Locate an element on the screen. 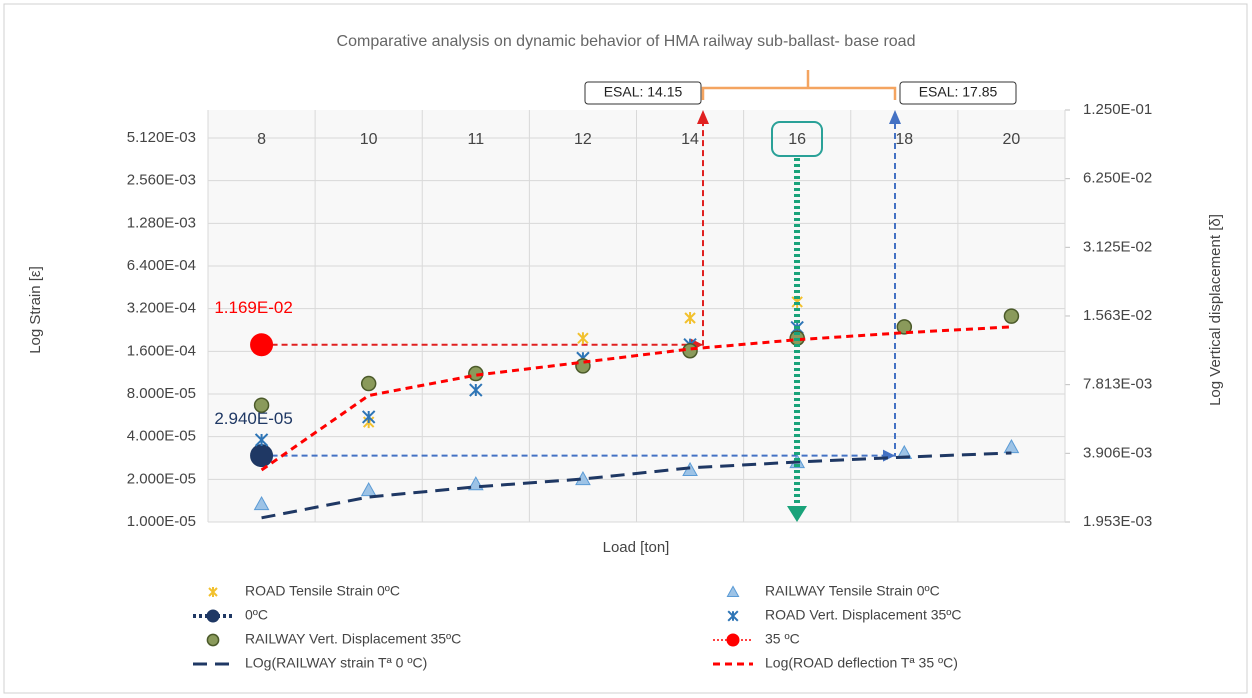 The image size is (1252, 698). y-axis-title: Log Strain [ε] is located at coordinates (35, 310).